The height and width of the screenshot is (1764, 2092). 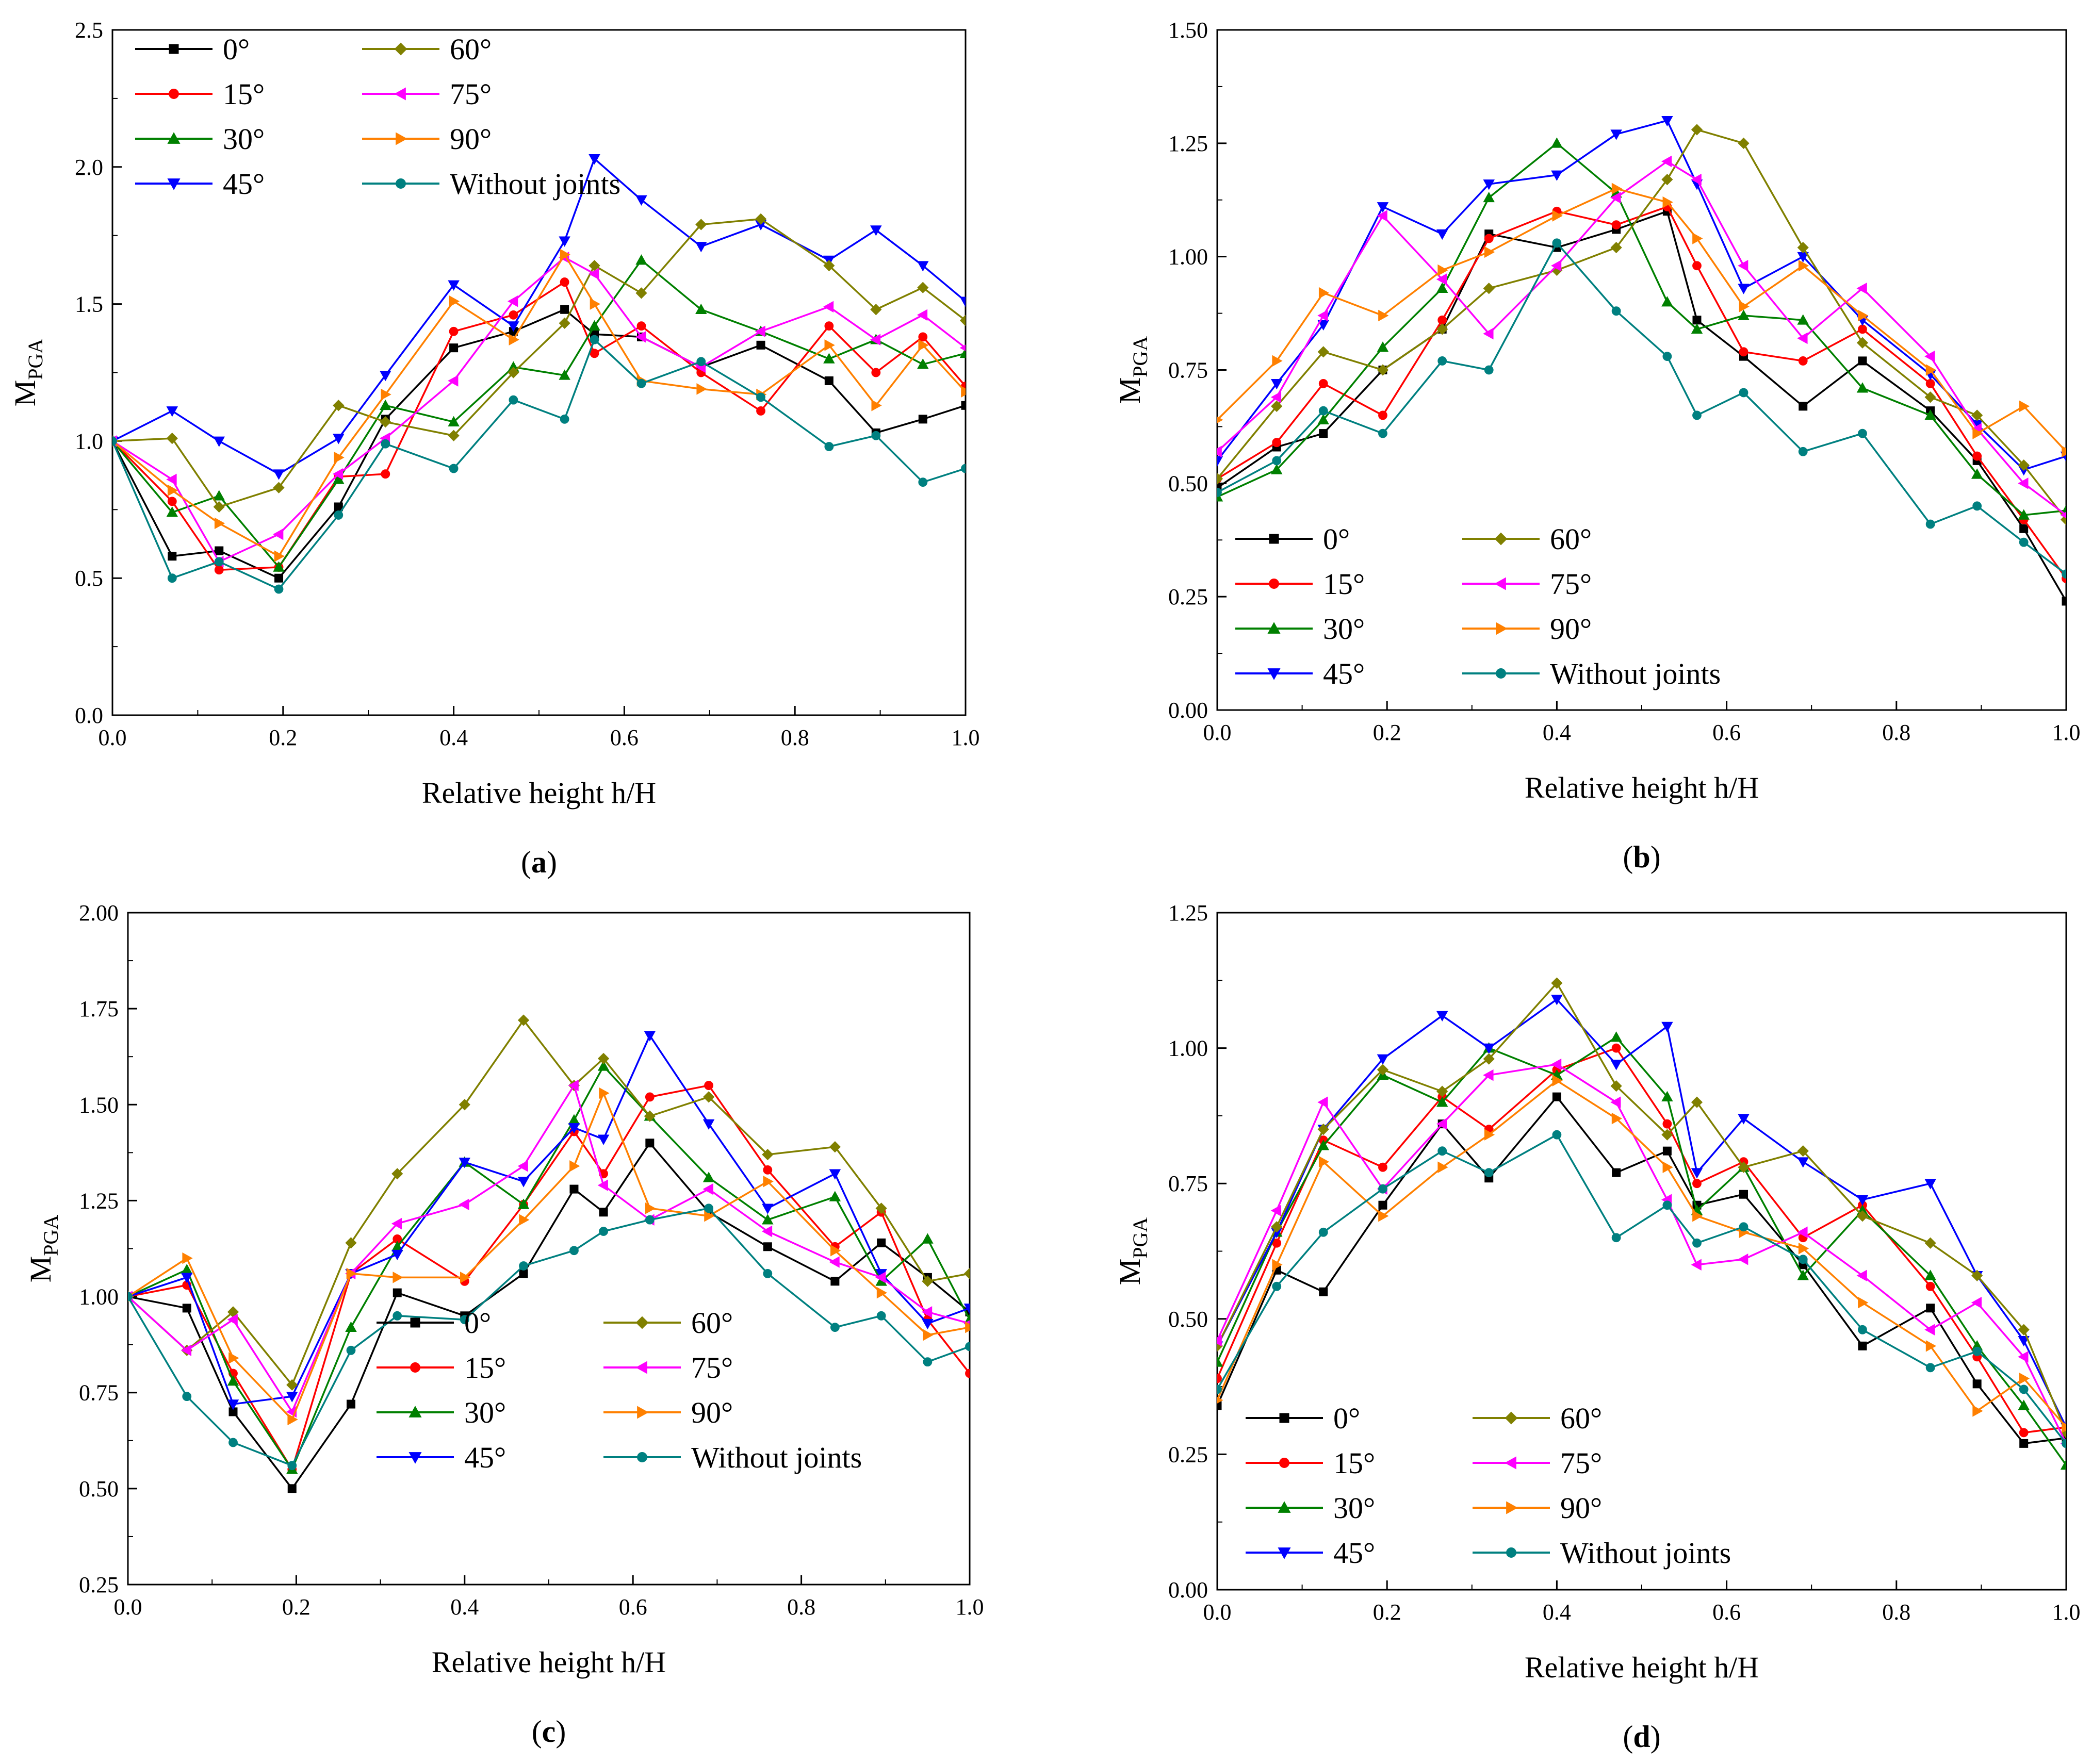 What do you see at coordinates (552, 862) in the screenshot?
I see `caption-close: )` at bounding box center [552, 862].